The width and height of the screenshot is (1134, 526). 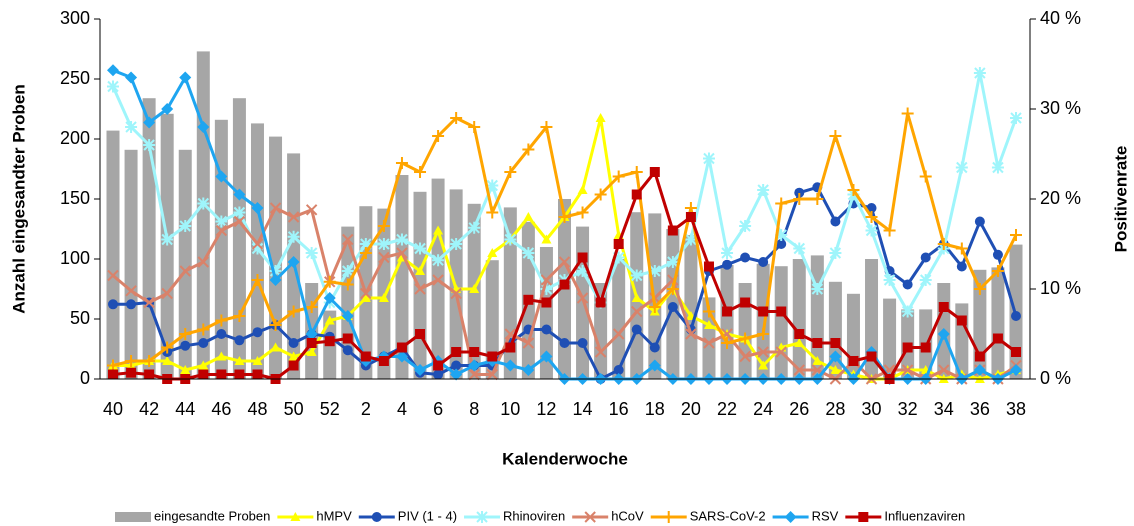 I want to click on y-tick-label: 50, so click(x=80, y=318).